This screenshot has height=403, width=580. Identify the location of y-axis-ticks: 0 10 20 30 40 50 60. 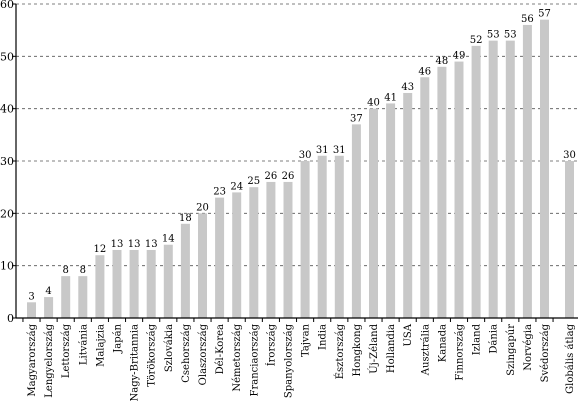
(8, 162).